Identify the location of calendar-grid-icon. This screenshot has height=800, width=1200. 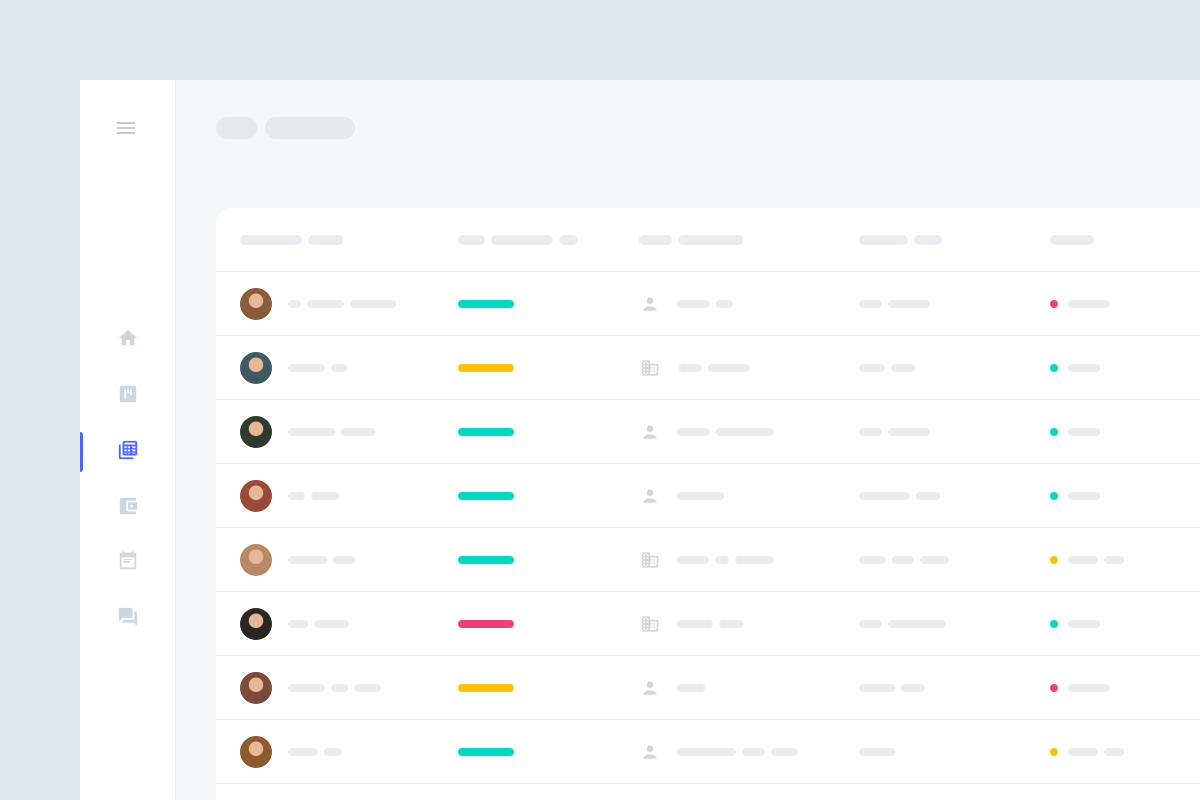
(128, 452).